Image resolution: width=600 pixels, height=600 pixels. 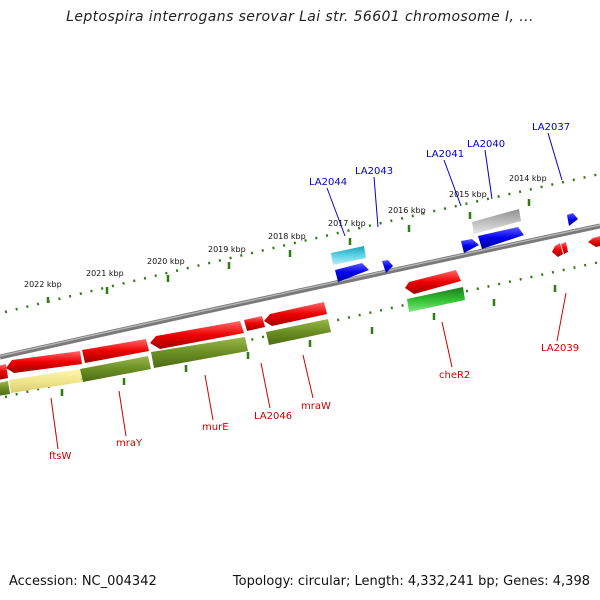 I want to click on kbp-label: 2018 kbp, so click(x=287, y=236).